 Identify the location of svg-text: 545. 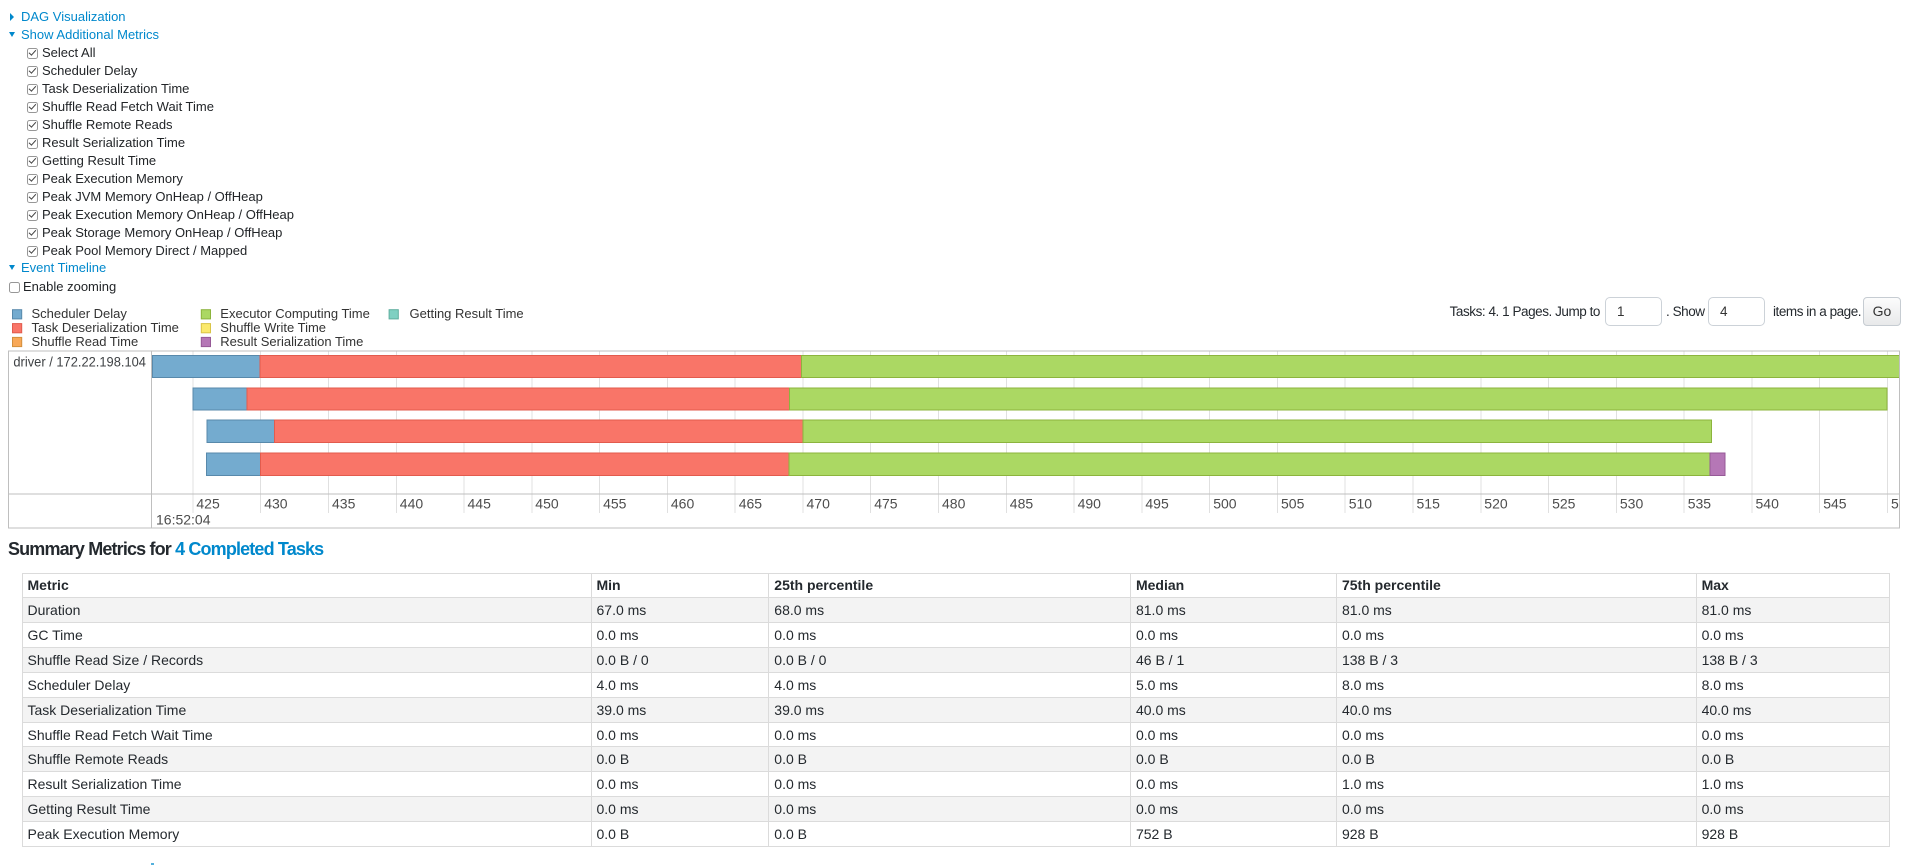
(1835, 504).